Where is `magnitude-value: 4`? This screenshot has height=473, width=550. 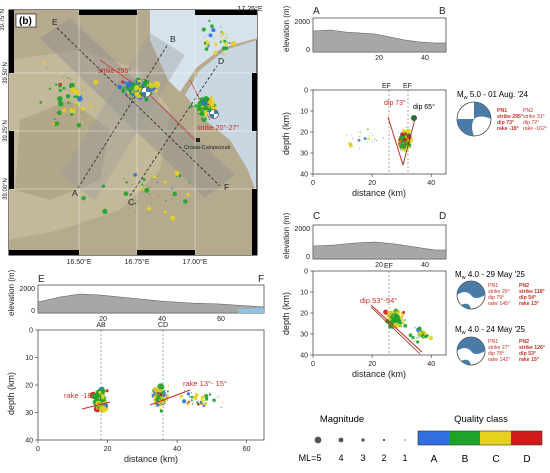
magnitude-value: 4 is located at coordinates (340, 458).